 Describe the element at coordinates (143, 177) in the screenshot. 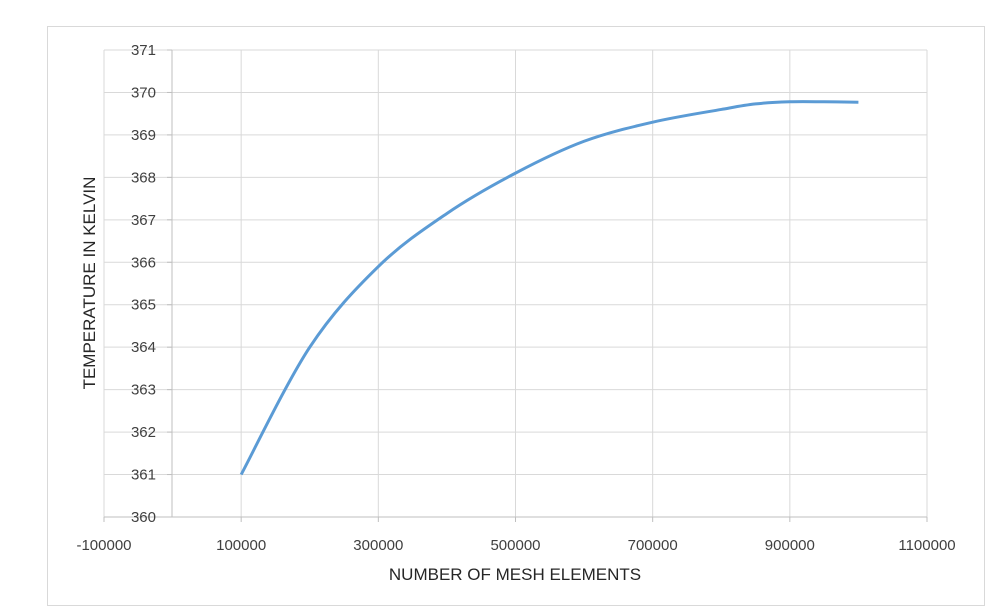

I see `y-tick-label: 368` at that location.